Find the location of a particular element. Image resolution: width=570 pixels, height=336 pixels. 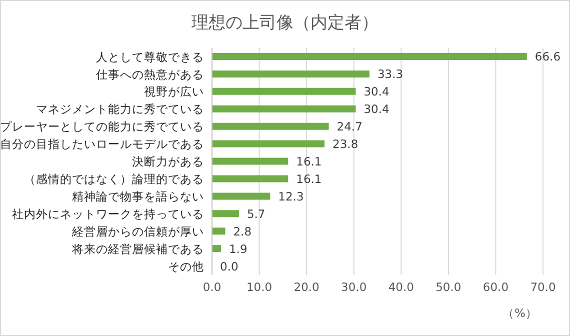

data-label: 33.3 is located at coordinates (390, 74).